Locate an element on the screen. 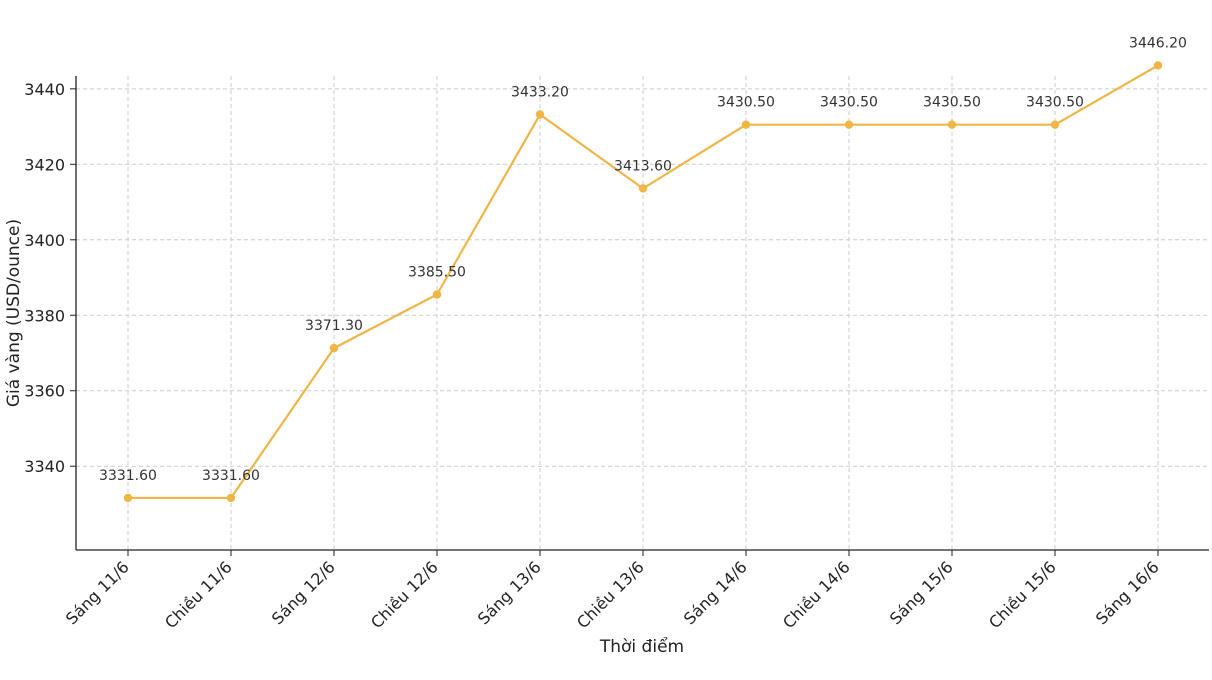  data-label: 3371.30 is located at coordinates (334, 326).